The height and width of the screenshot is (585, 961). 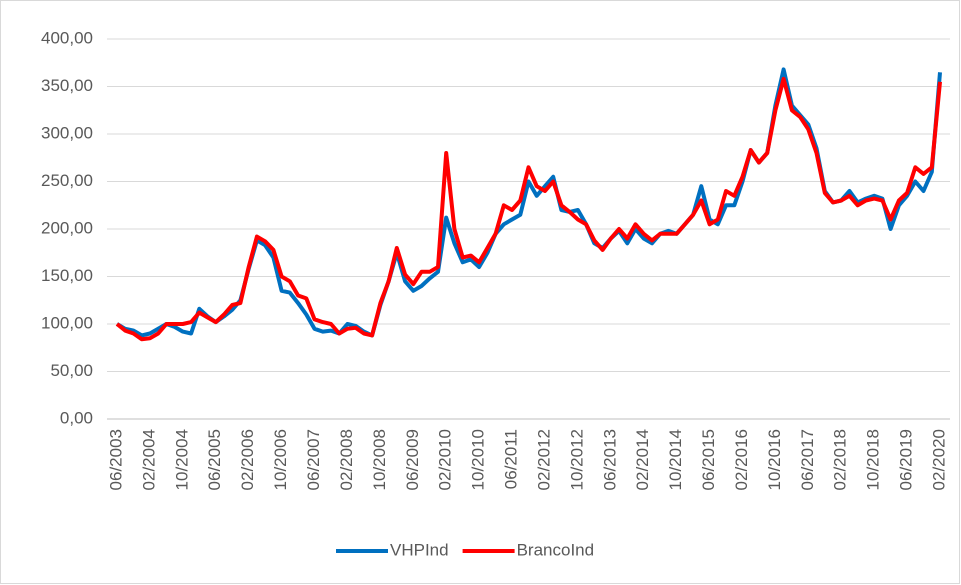 What do you see at coordinates (556, 549) in the screenshot?
I see `legend-label: BrancoInd` at bounding box center [556, 549].